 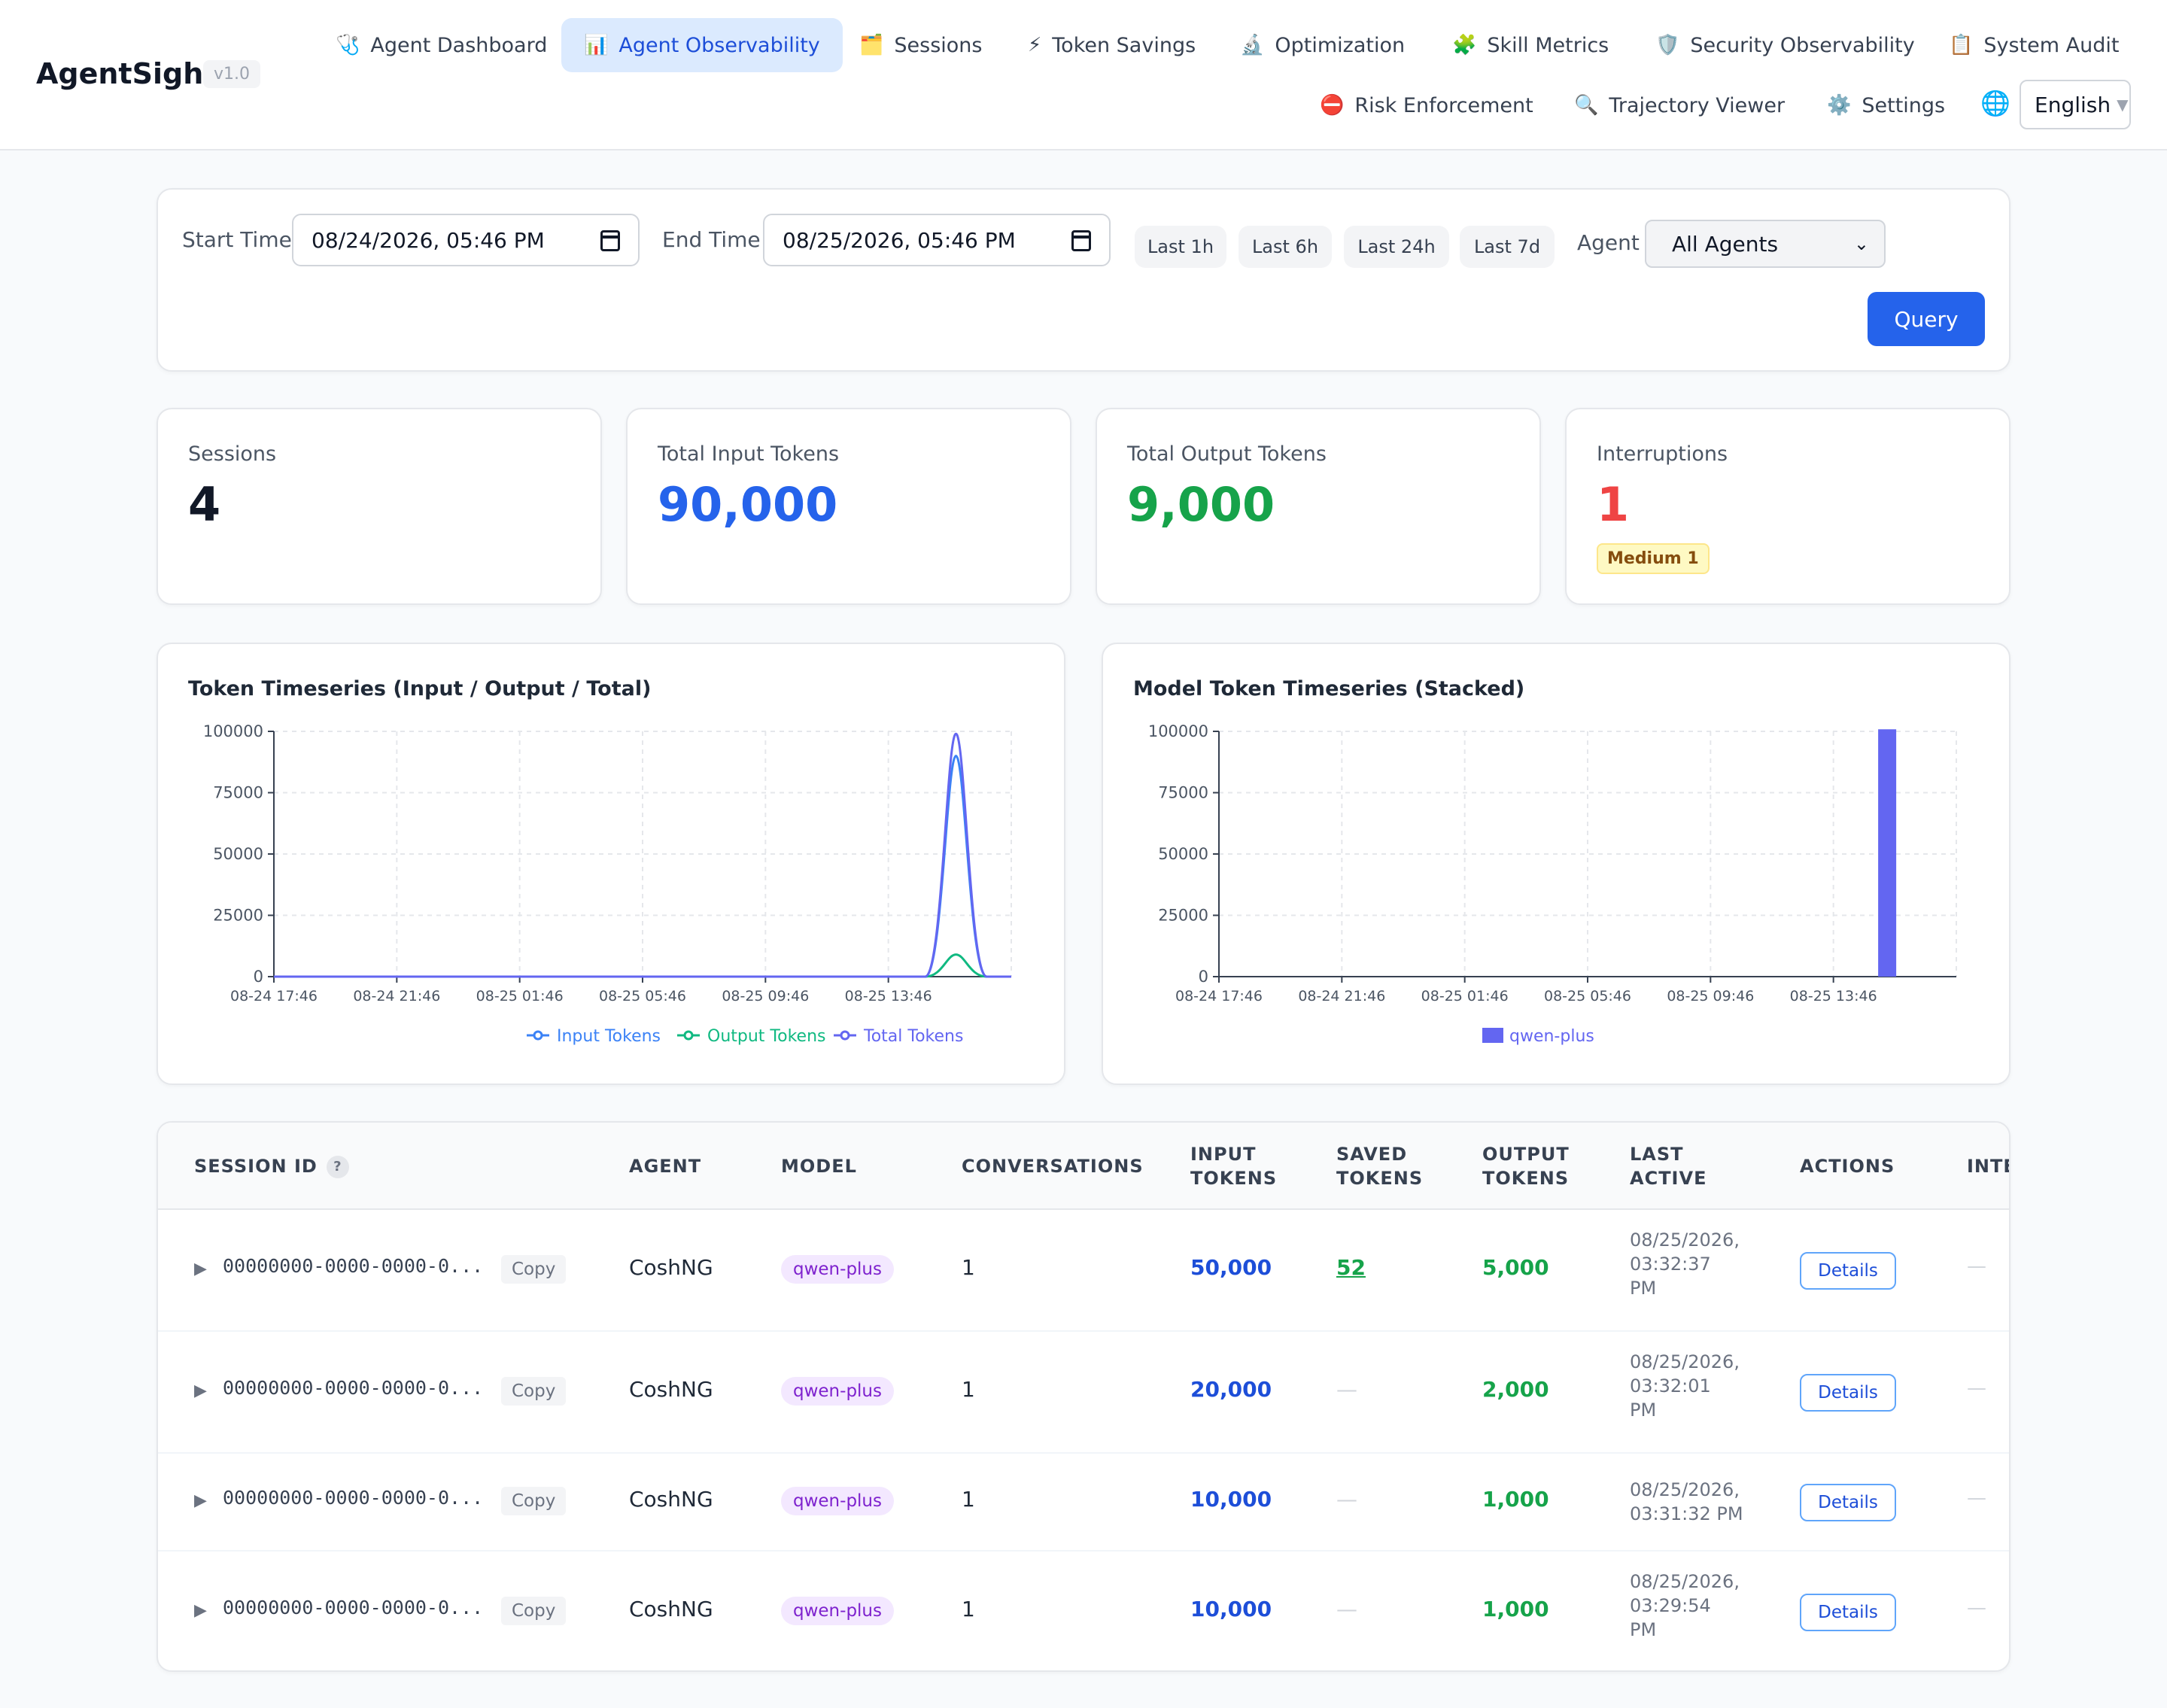 What do you see at coordinates (258, 977) in the screenshot?
I see `y-tick-label: 0` at bounding box center [258, 977].